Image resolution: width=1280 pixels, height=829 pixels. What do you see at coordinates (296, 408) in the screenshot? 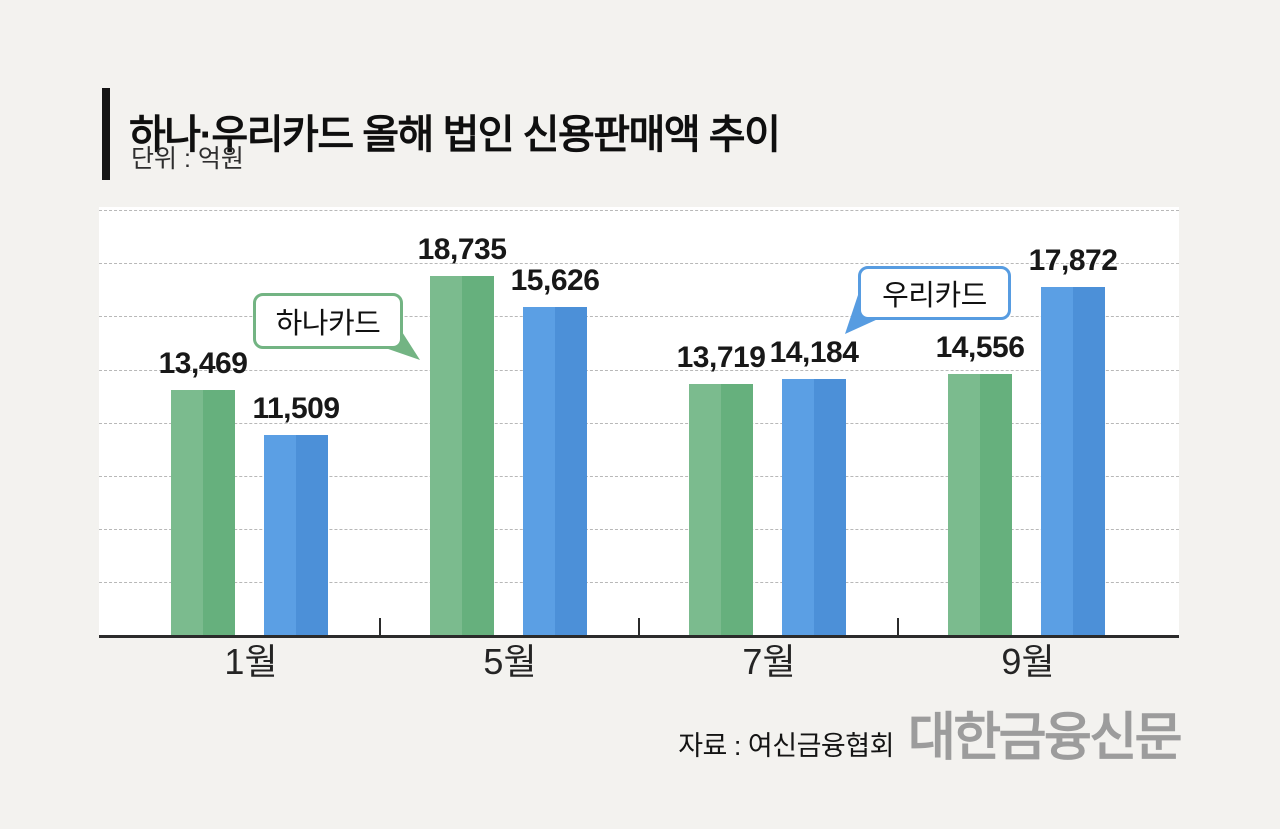
I see `value-label-woori-1월: 11,509` at bounding box center [296, 408].